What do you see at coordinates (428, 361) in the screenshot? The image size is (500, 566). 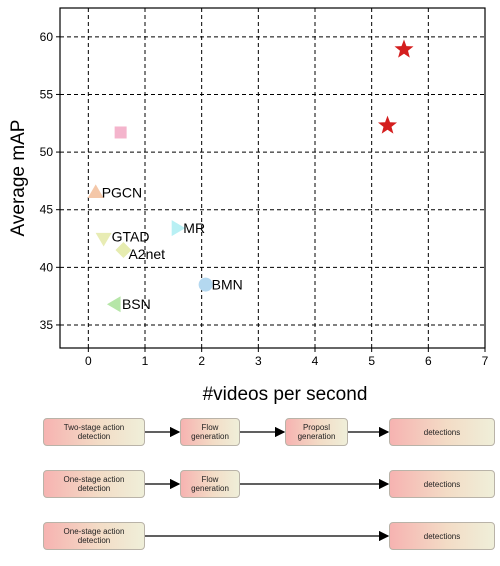 I see `x-tick-label: 6` at bounding box center [428, 361].